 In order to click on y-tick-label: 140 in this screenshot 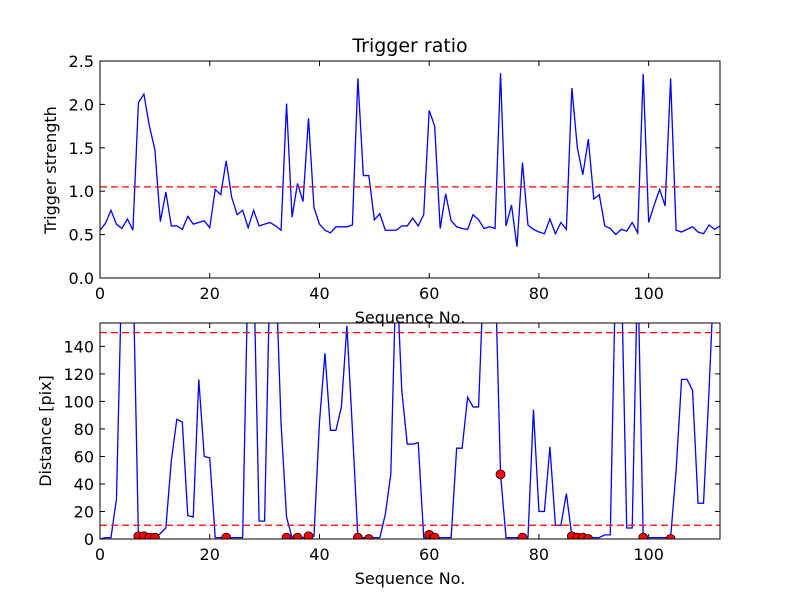, I will do `click(78, 346)`.